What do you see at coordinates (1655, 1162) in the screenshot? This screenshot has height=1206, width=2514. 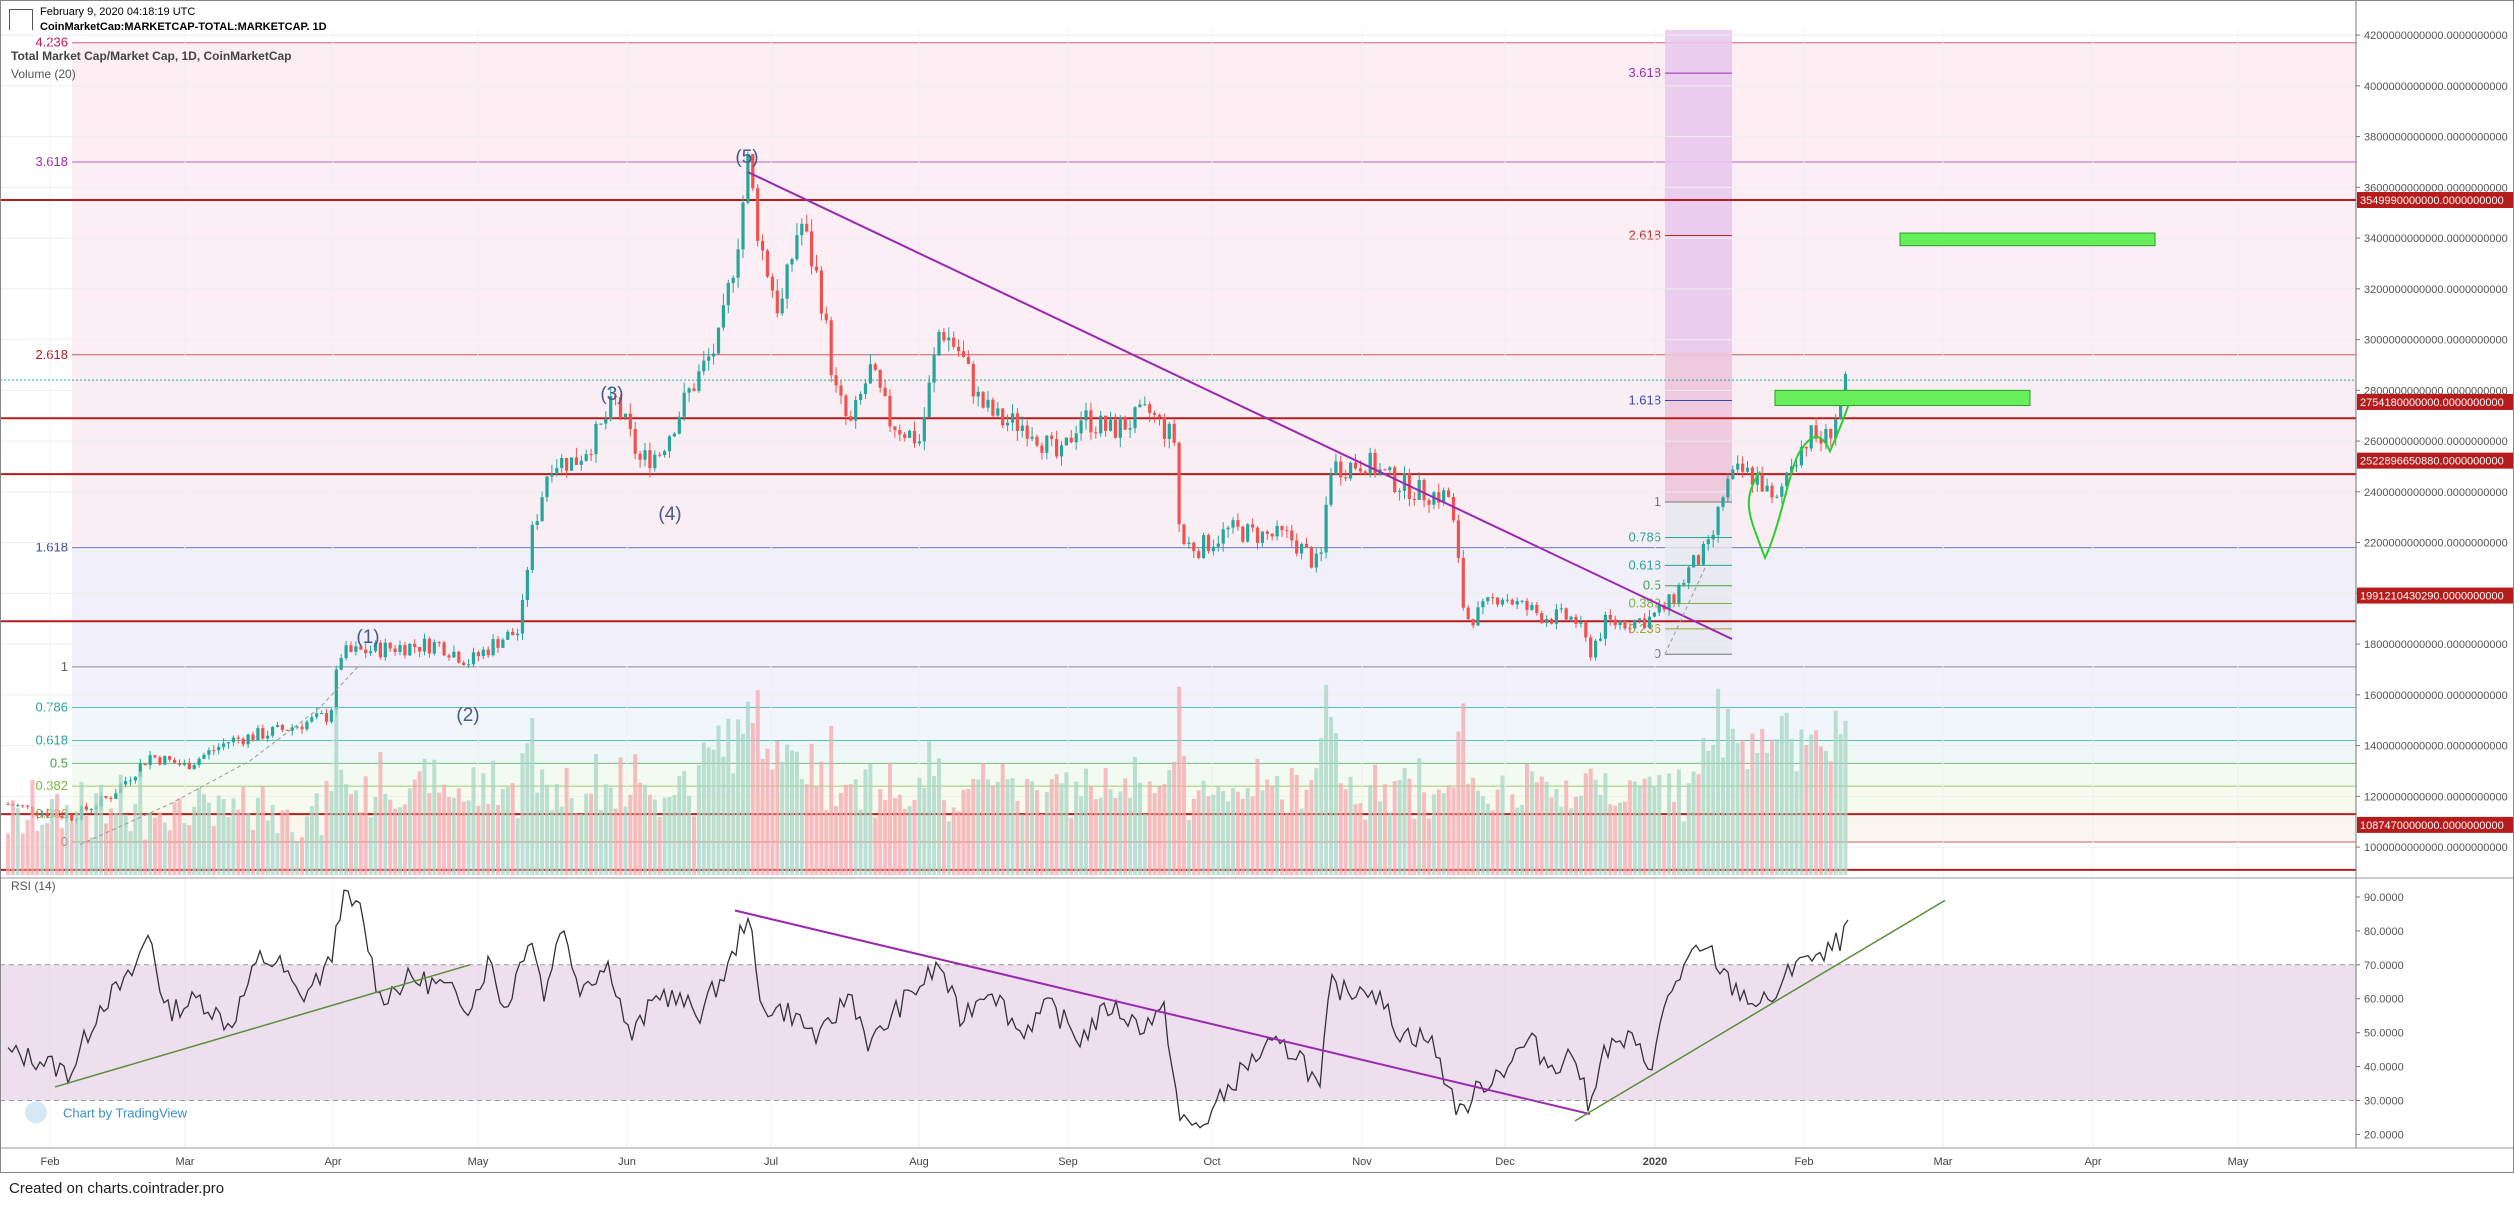 I see `time-axis-label: 2020` at bounding box center [1655, 1162].